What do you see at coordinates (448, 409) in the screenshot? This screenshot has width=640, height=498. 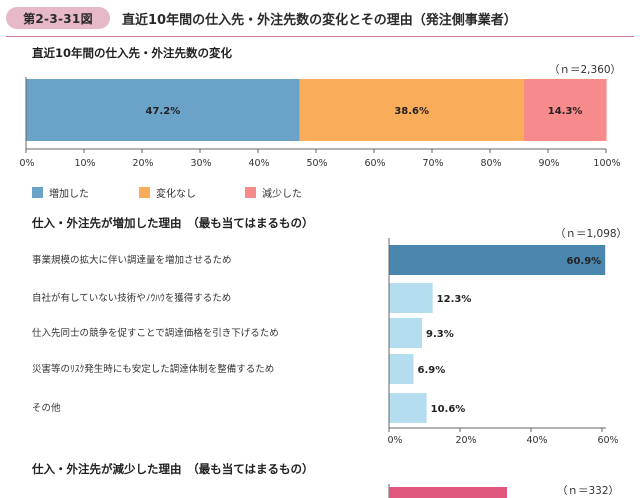 I see `chart2-value-label-4: 10.6%` at bounding box center [448, 409].